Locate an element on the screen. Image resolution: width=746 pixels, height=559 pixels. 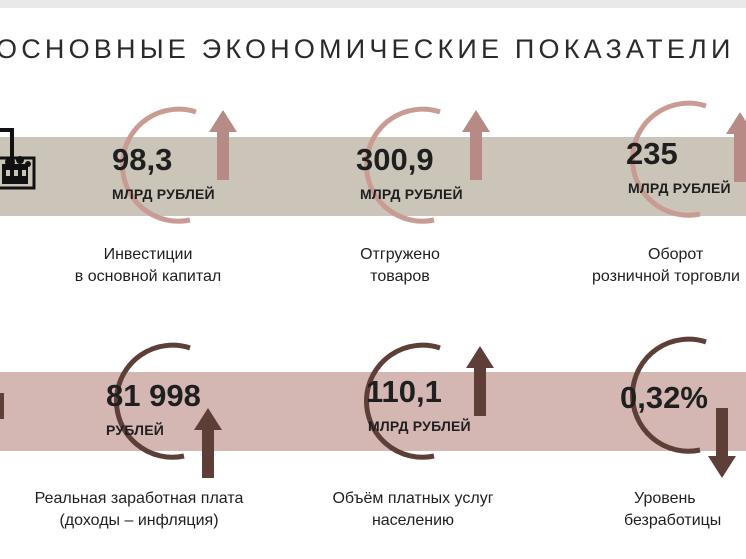
caption-3: Оборот розничной торговли is located at coordinates (666, 265).